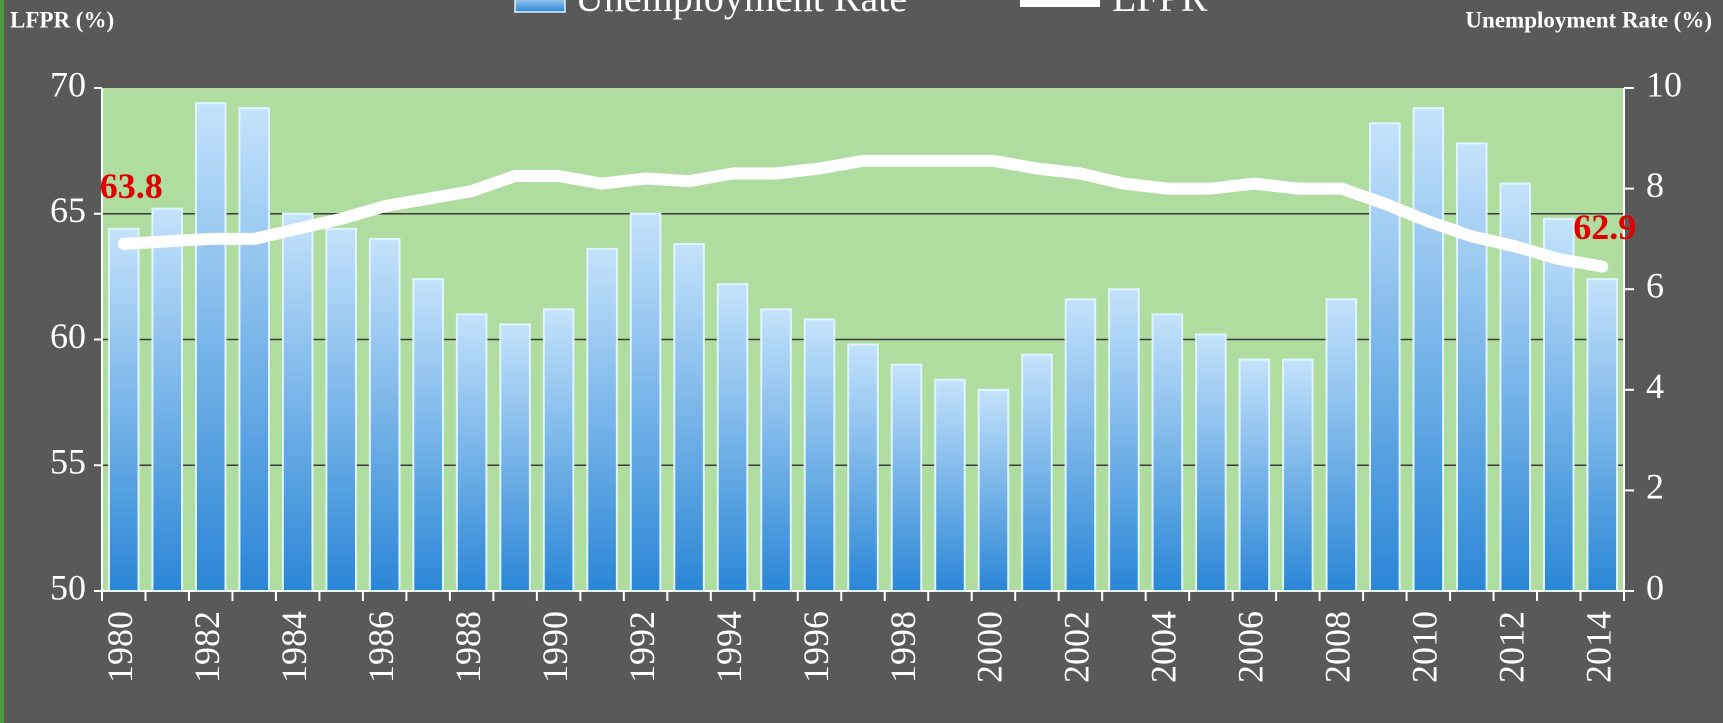 This screenshot has height=723, width=1723. Describe the element at coordinates (1655, 386) in the screenshot. I see `y2-tick-label: 4` at that location.